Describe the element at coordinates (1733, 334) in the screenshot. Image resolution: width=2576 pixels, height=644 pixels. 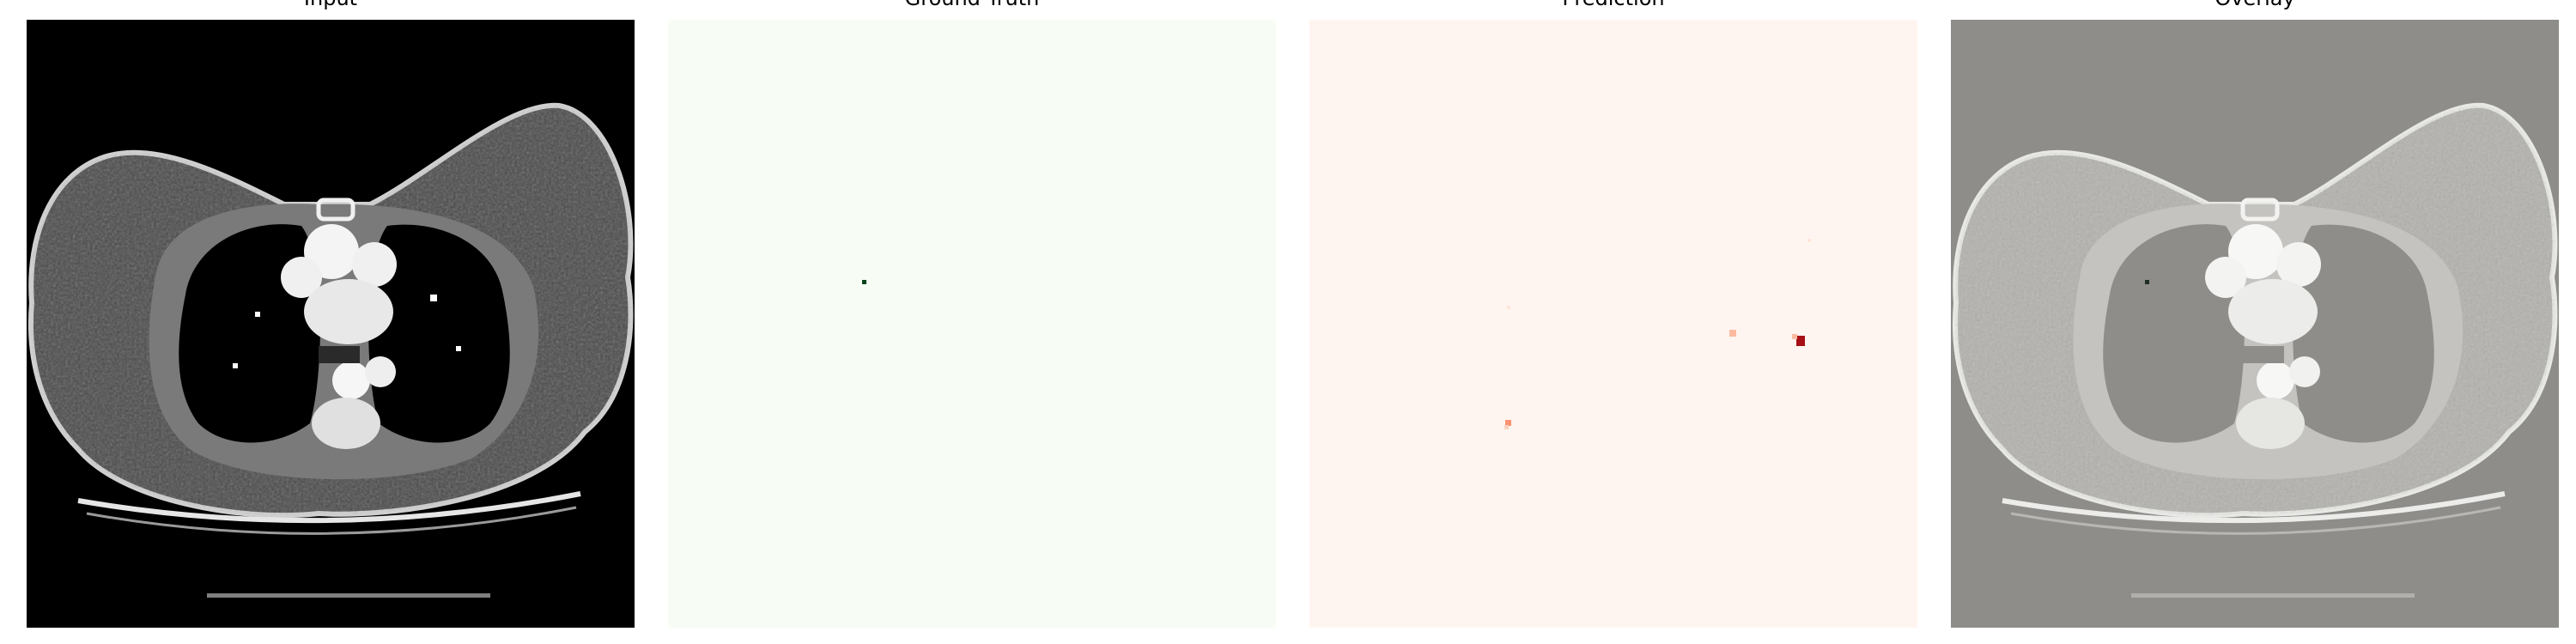
I see `prediction-hotspot-weak` at that location.